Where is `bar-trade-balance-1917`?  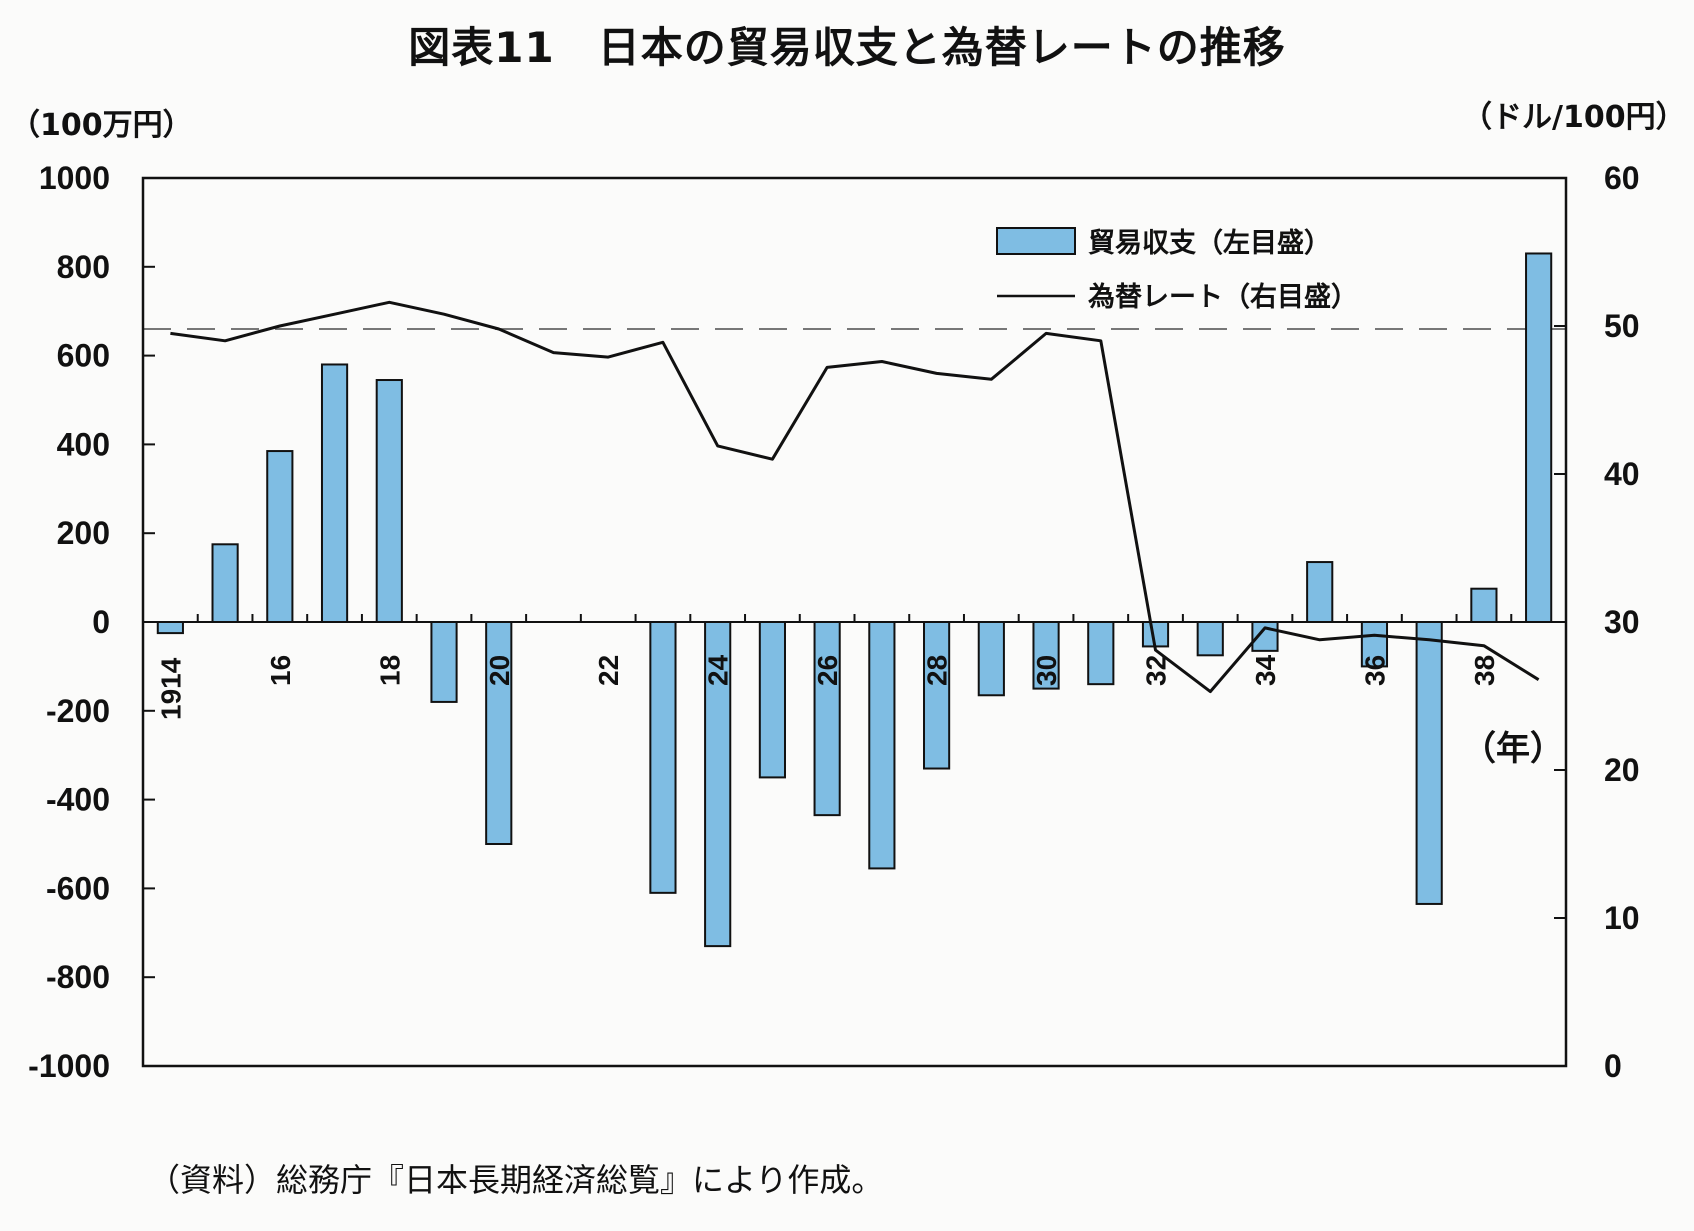
bar-trade-balance-1917 is located at coordinates (334, 493).